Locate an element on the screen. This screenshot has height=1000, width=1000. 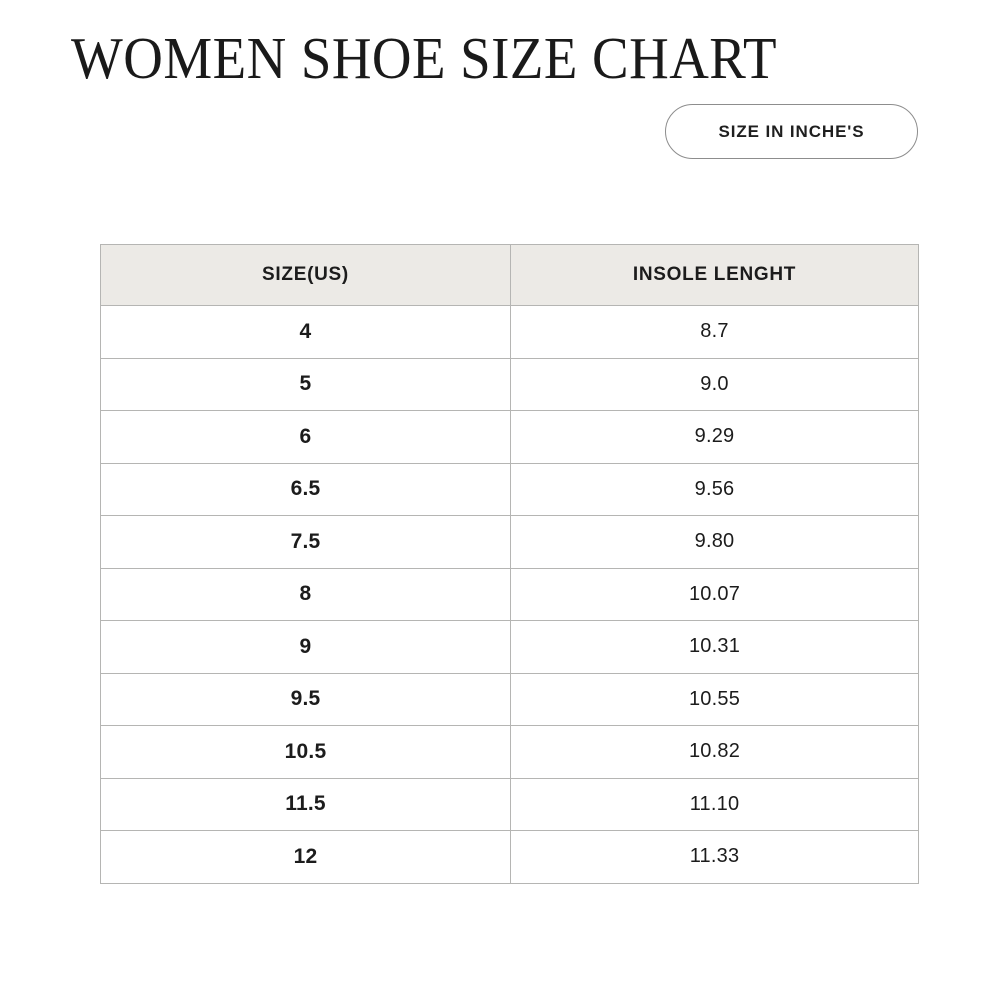
cell-insole-length: 9.80 is located at coordinates (714, 542).